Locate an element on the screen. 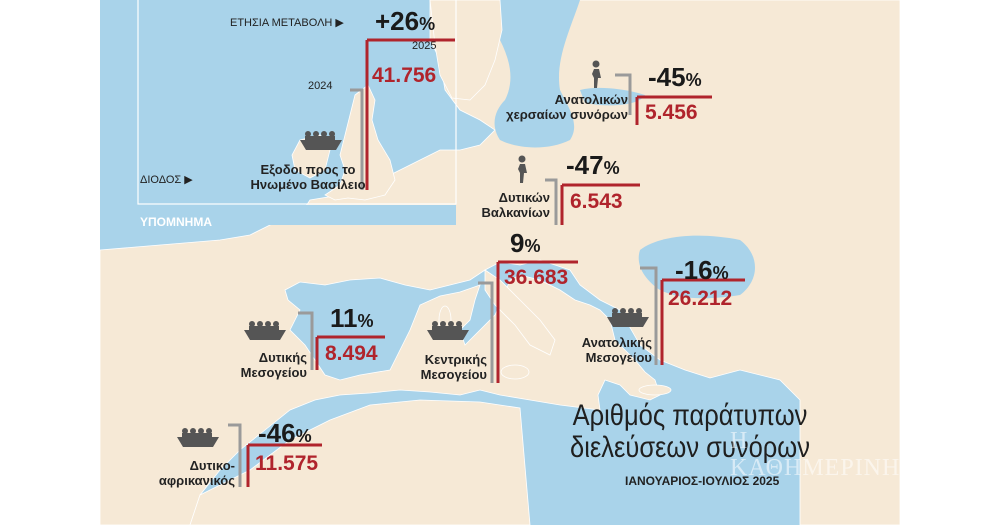 The width and height of the screenshot is (1000, 525). route-value-eastern-land: 5.456 is located at coordinates (671, 112).